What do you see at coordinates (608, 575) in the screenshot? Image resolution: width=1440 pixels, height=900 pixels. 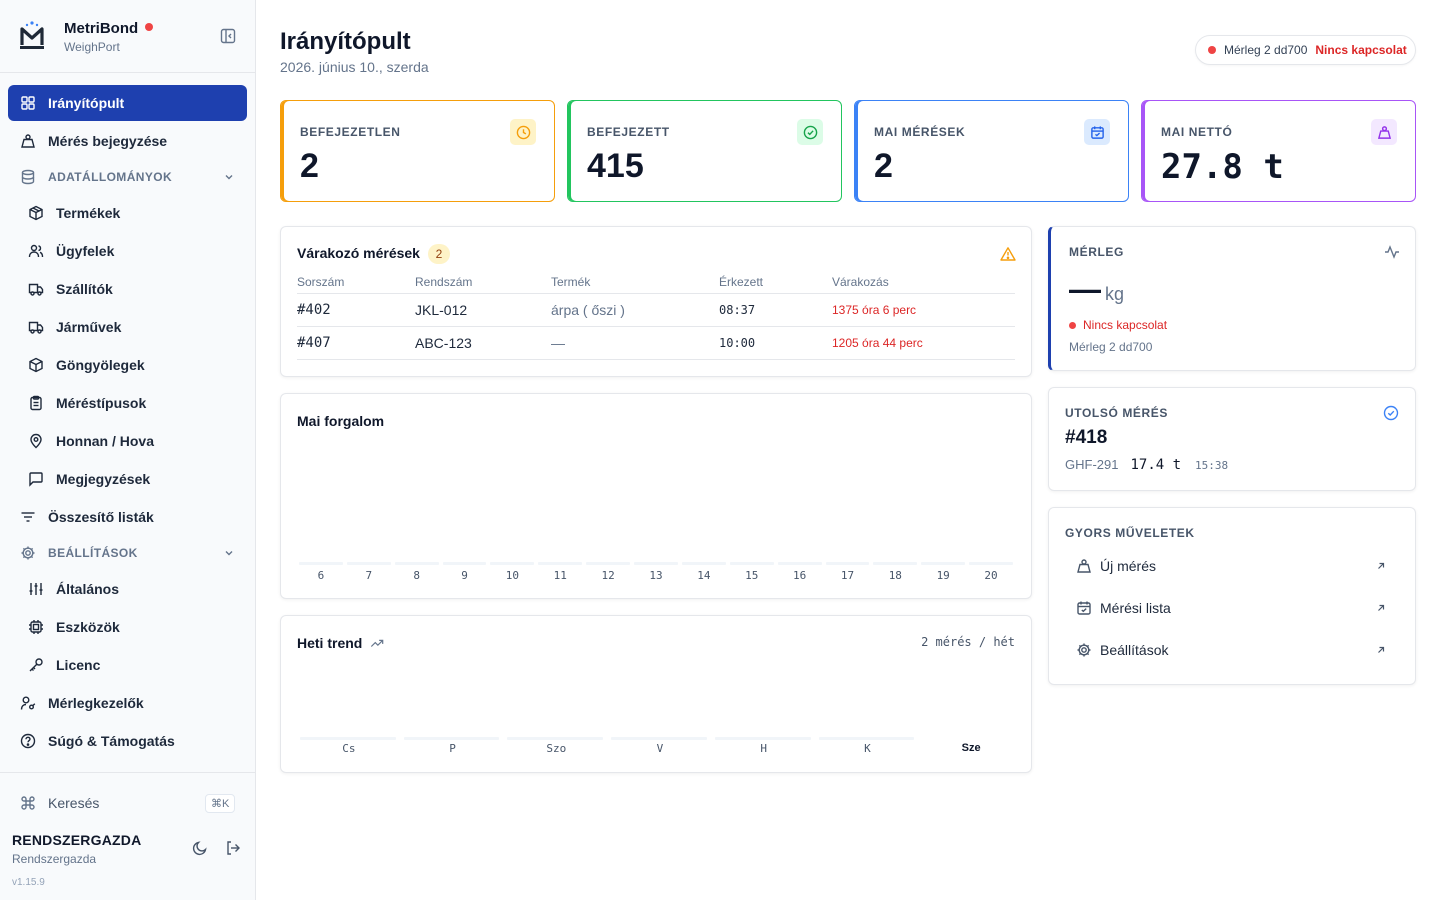 I see `x-tick-label: 12` at bounding box center [608, 575].